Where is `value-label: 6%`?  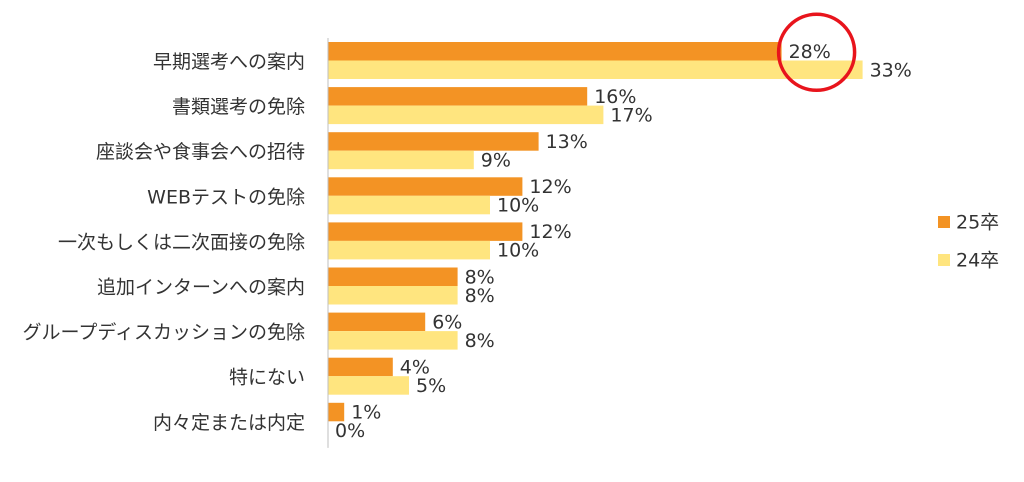
value-label: 6% is located at coordinates (447, 322).